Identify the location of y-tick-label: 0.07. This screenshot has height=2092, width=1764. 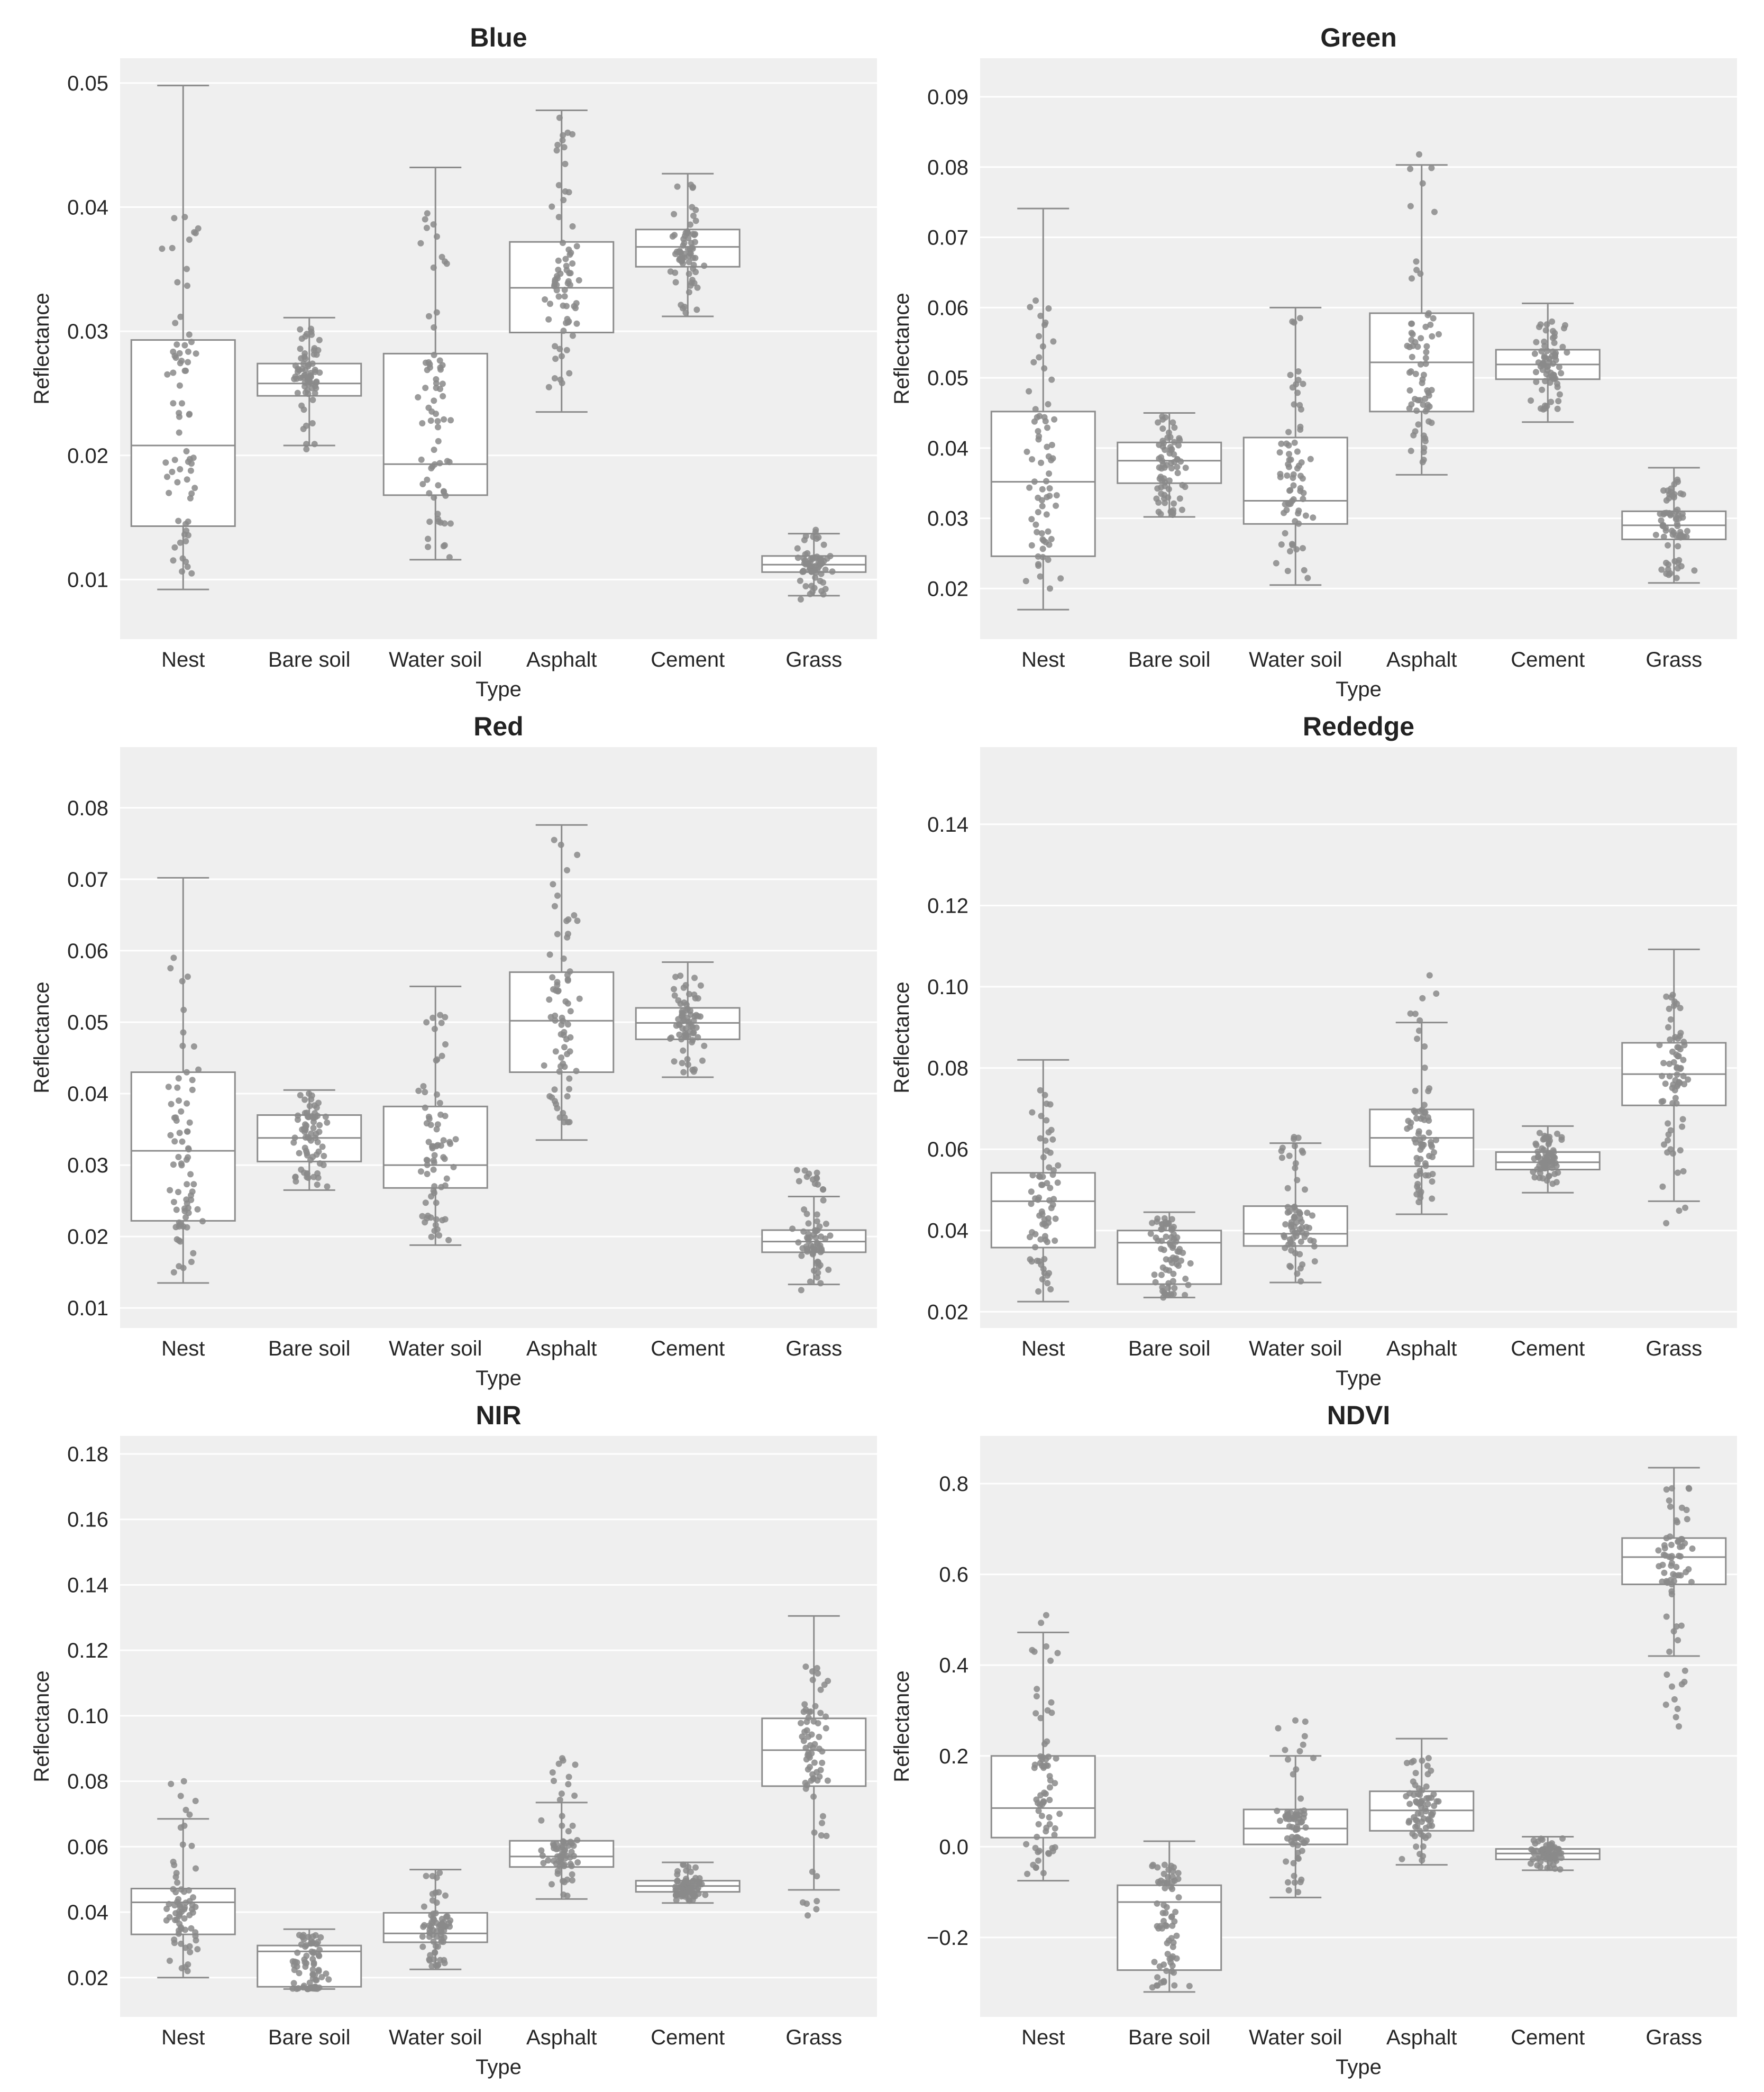
(87, 880).